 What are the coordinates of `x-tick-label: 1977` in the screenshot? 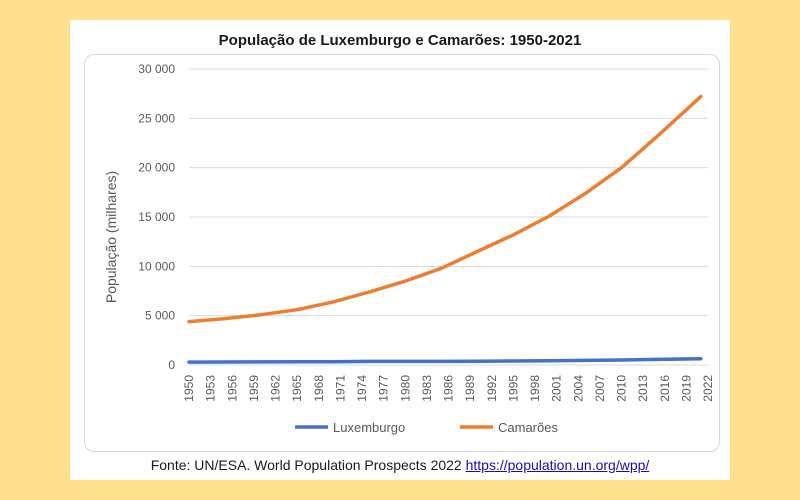 It's located at (384, 388).